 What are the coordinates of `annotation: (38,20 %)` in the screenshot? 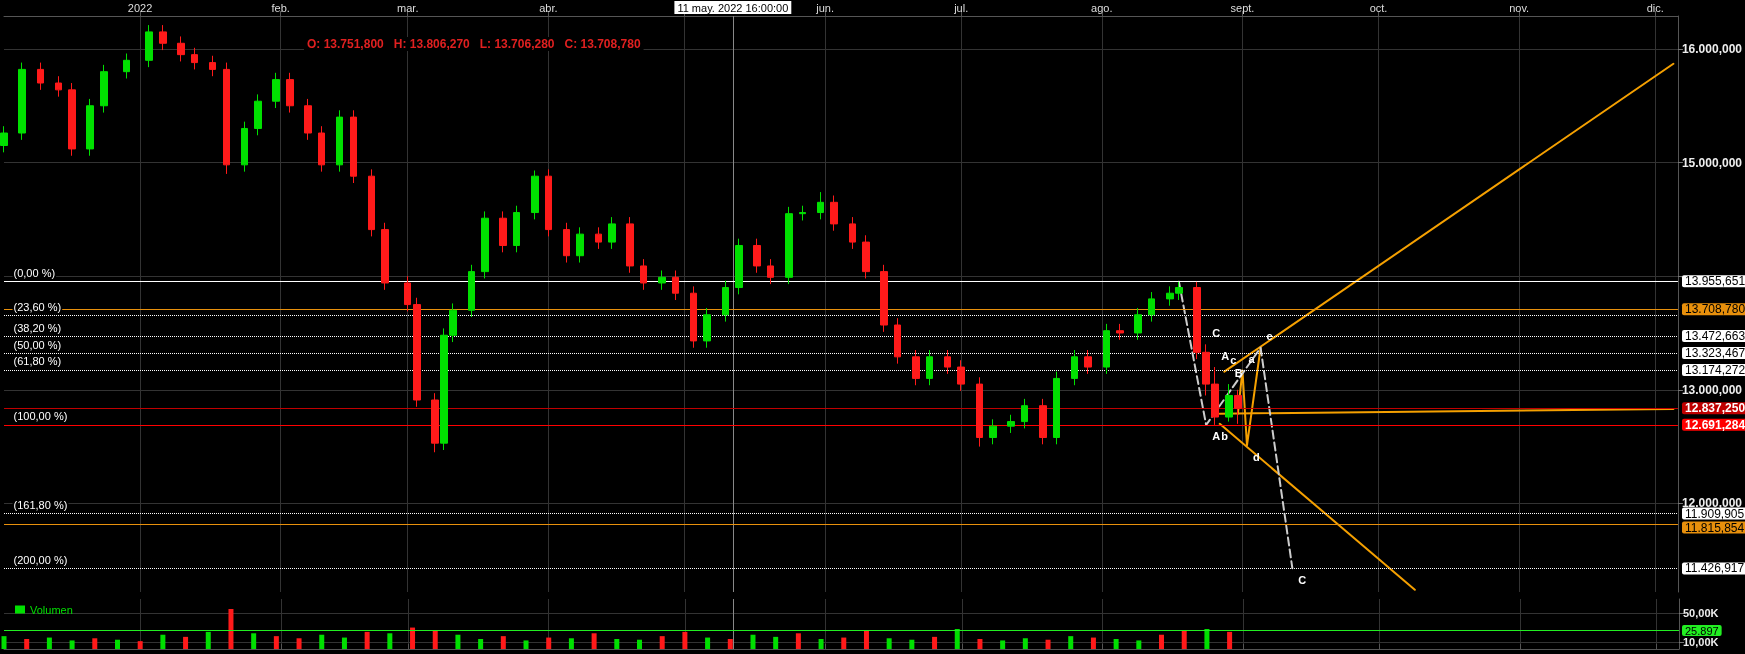 It's located at (37, 327).